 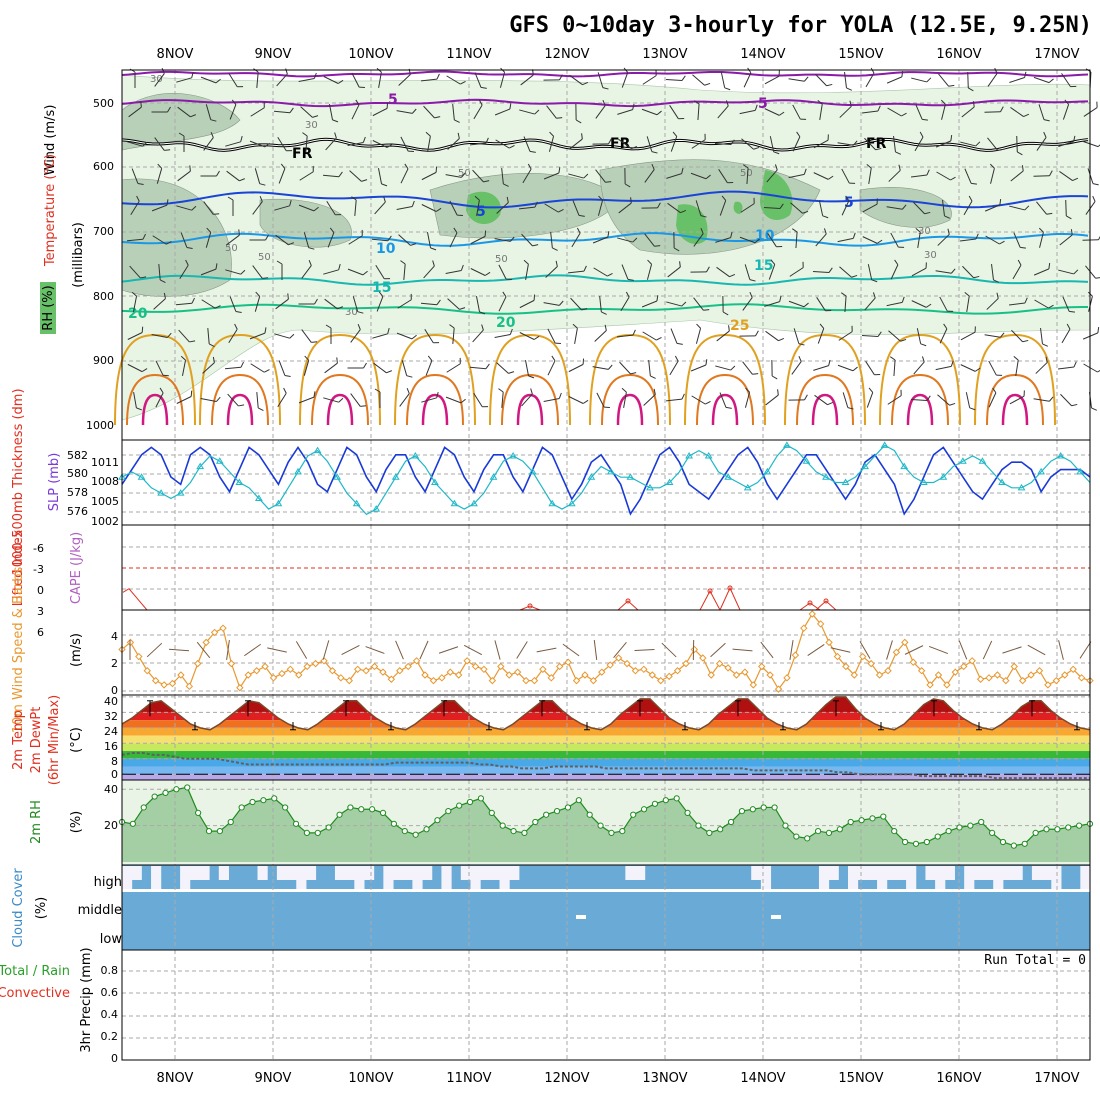 I want to click on lifted-index-line, so click(x=826, y=605).